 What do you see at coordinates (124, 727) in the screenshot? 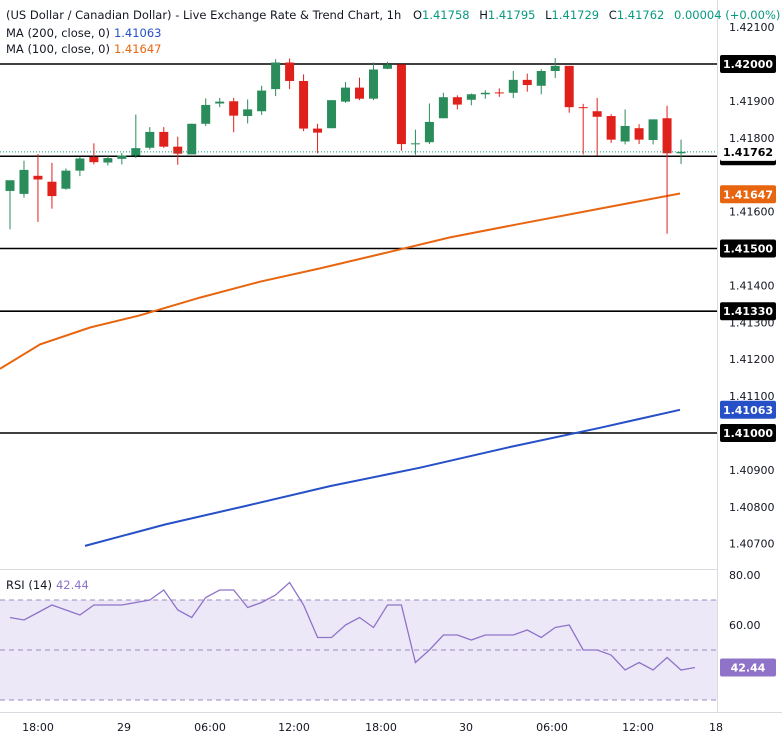
I see `time-tick-label: 29` at bounding box center [124, 727].